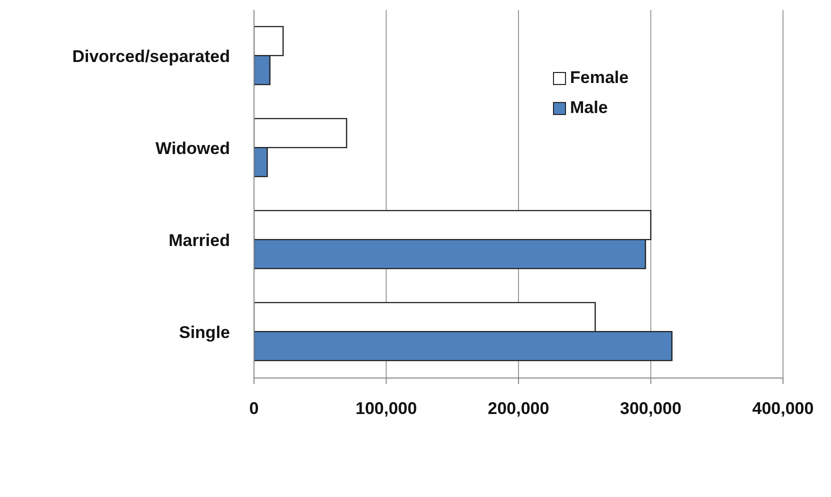 Image resolution: width=831 pixels, height=497 pixels. I want to click on x-tick-label: 200,000, so click(519, 408).